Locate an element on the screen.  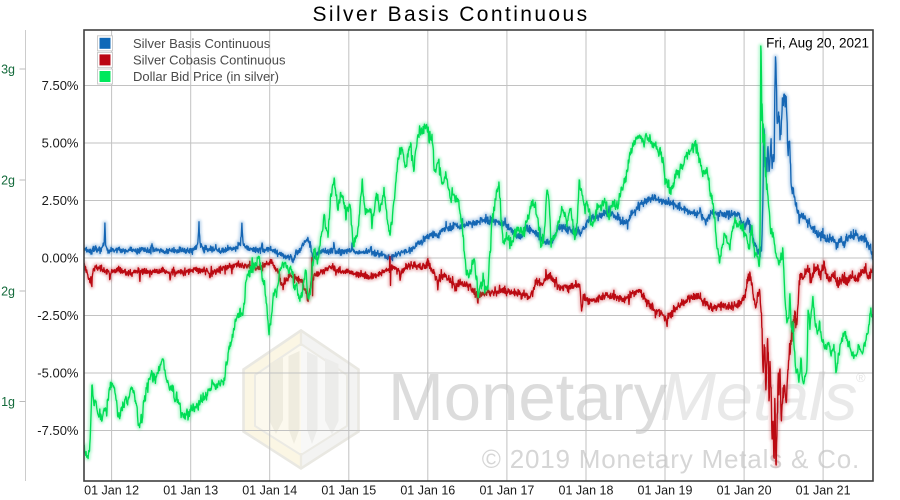
svg-text: 7.50% is located at coordinates (60, 85).